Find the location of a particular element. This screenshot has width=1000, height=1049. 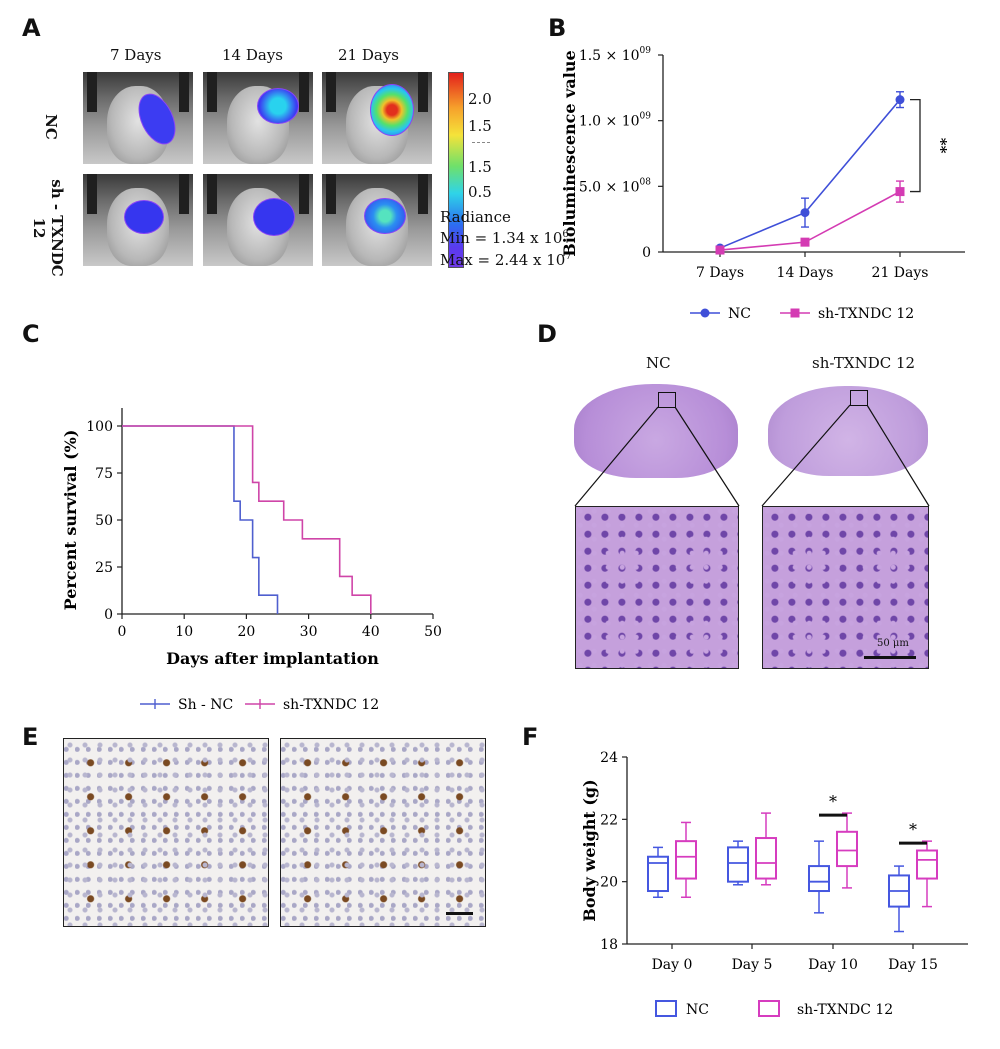

he-label-sh: sh-TXNDC 12 is located at coordinates (864, 363).